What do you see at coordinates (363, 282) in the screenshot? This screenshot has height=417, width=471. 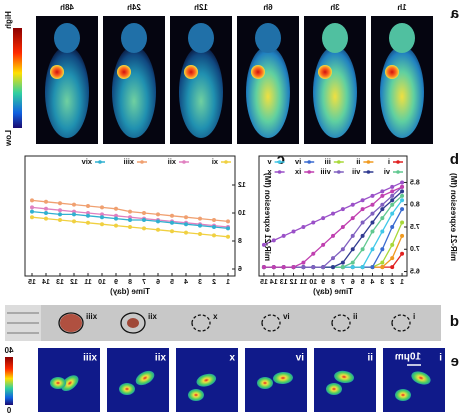 I see `x-tick-label: 5` at bounding box center [363, 282].